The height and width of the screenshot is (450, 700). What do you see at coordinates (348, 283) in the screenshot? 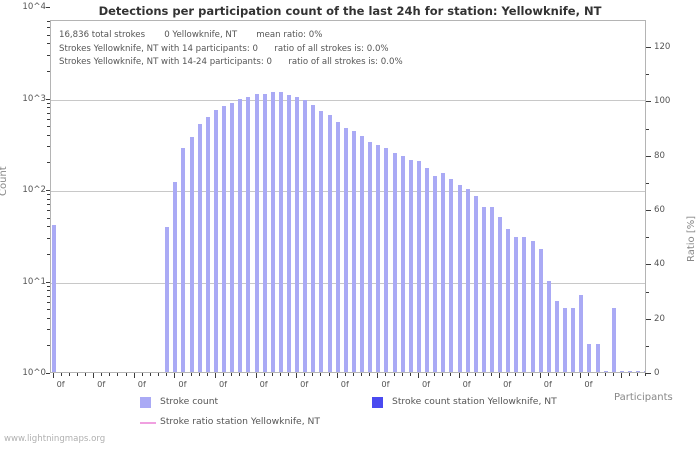
I see `gridline` at bounding box center [348, 283].